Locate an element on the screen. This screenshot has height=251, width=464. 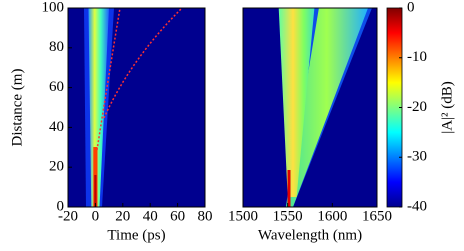
y-tick-label: 100 is located at coordinates (53, 7).